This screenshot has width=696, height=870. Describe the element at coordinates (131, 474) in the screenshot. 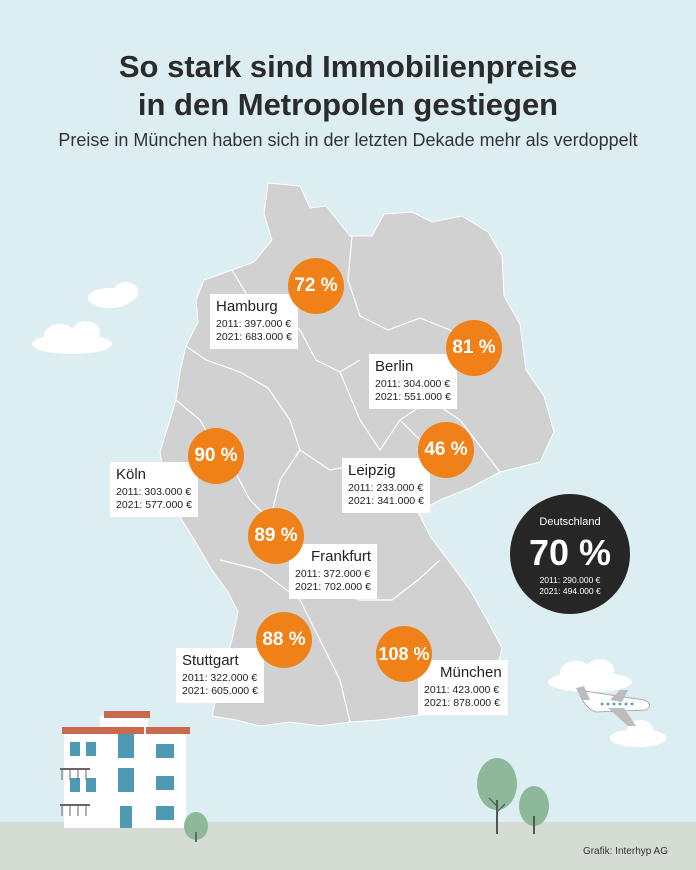

I see `city-name: Köln` at that location.